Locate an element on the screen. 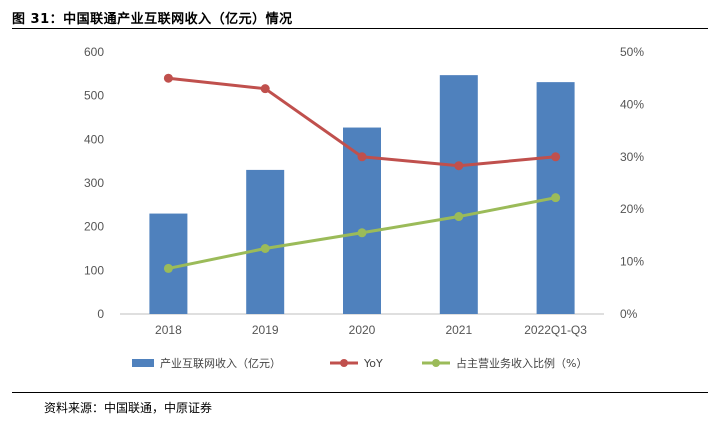 The height and width of the screenshot is (421, 720). y-left-tick-label: 200 is located at coordinates (94, 227).